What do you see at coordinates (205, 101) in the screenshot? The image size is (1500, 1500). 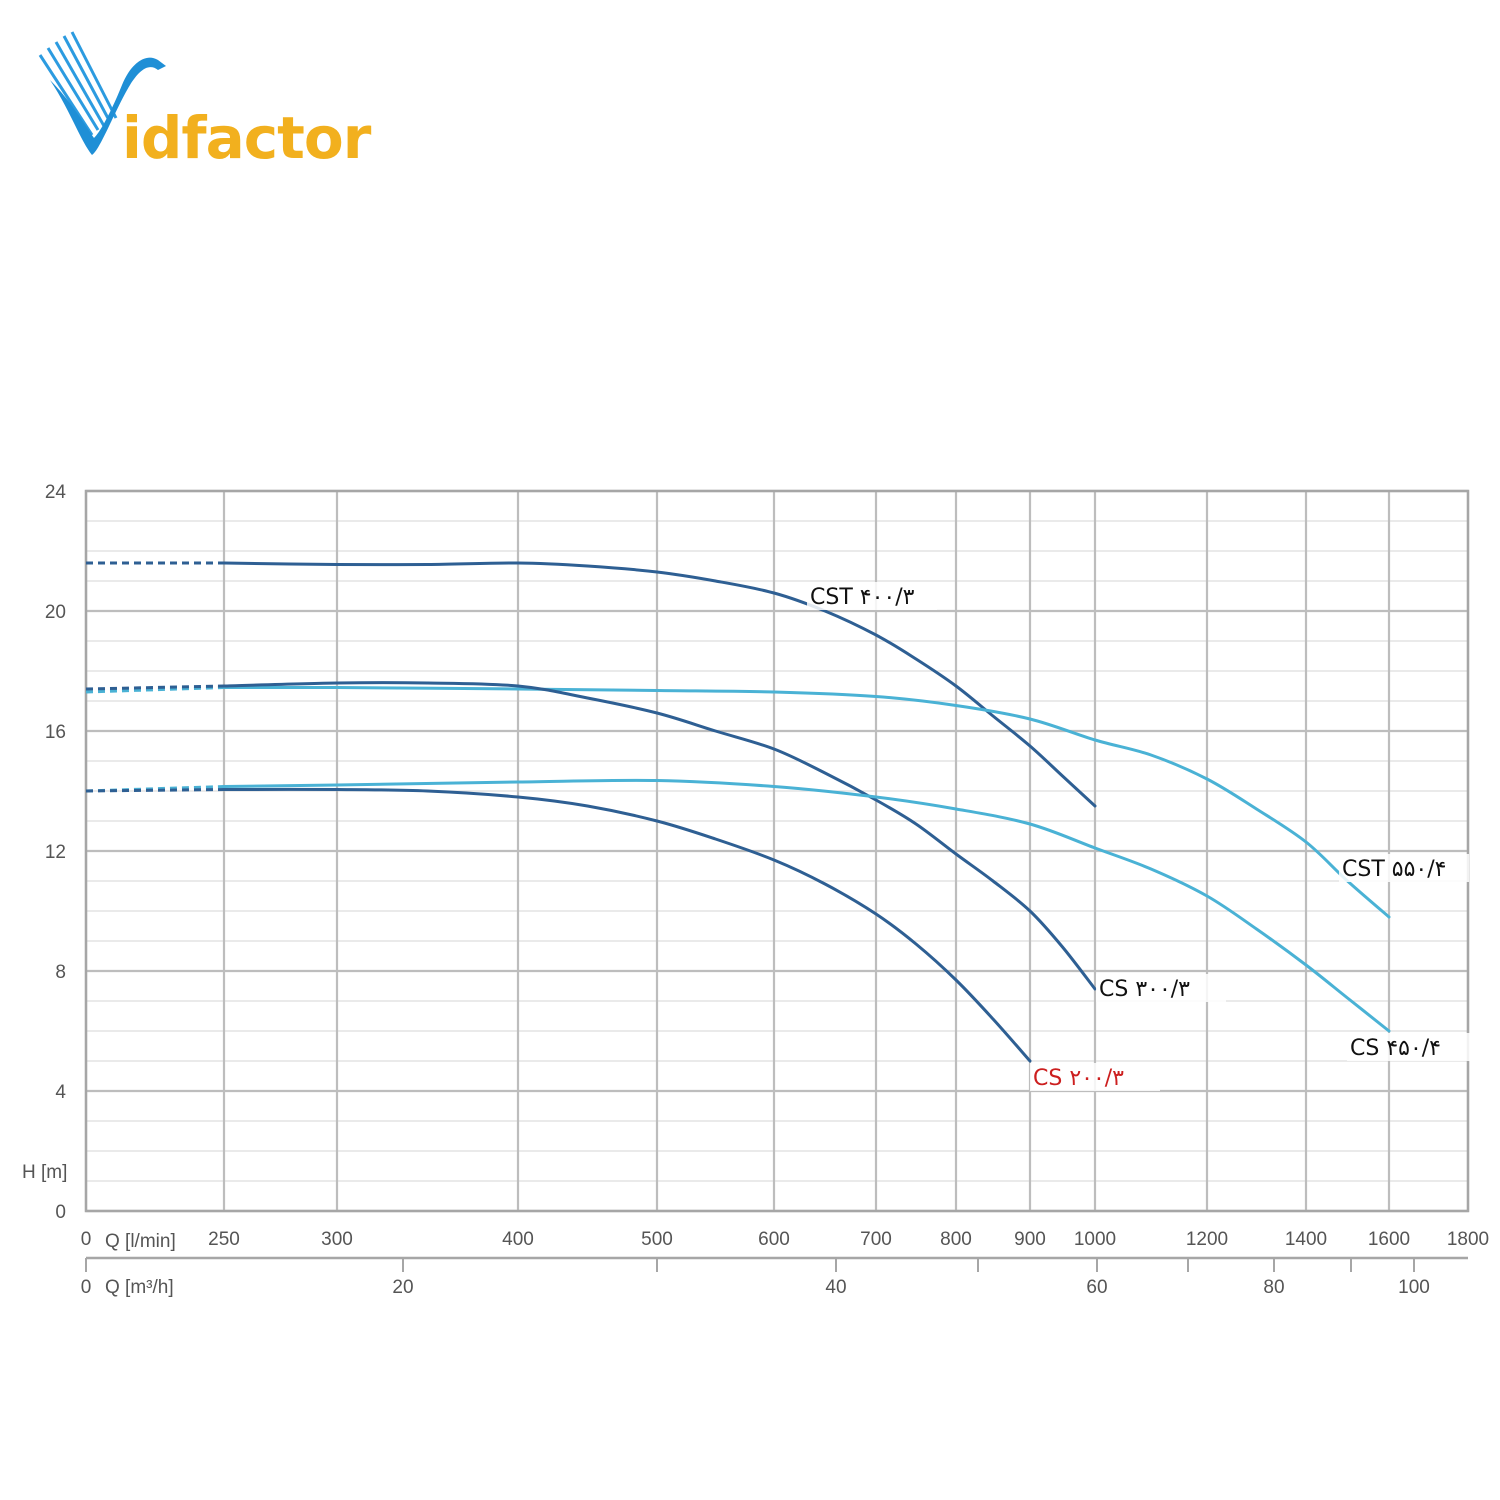 I see `vidfactor-logo: idfactor` at bounding box center [205, 101].